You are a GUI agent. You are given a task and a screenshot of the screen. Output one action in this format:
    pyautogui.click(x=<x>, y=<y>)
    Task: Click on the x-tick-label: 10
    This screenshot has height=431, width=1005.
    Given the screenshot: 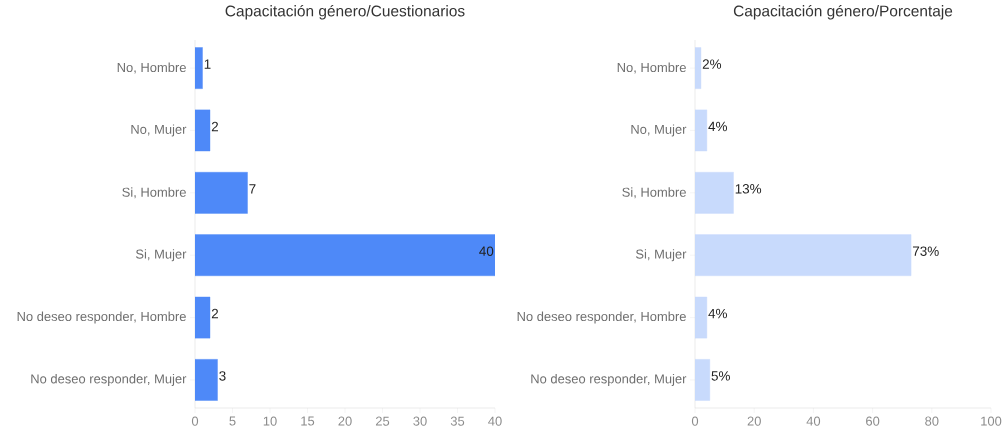 What is the action you would take?
    pyautogui.click(x=270, y=421)
    